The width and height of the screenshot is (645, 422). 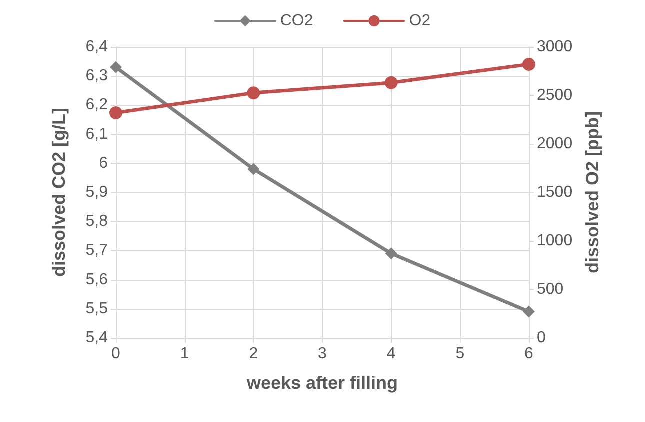 I want to click on x-tick-label: 6, so click(x=529, y=354).